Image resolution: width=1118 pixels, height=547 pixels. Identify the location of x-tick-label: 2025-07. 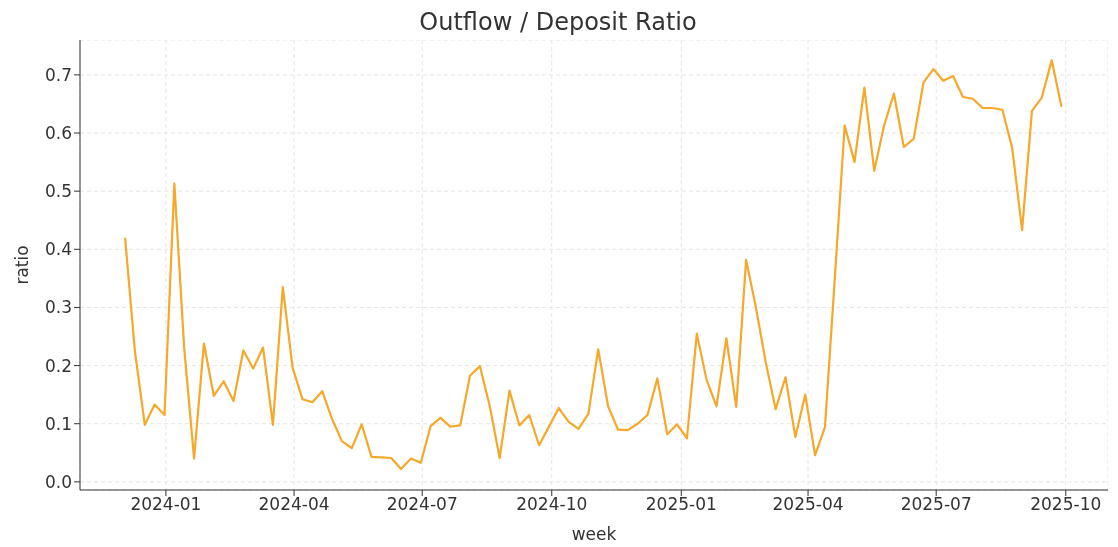
(936, 504).